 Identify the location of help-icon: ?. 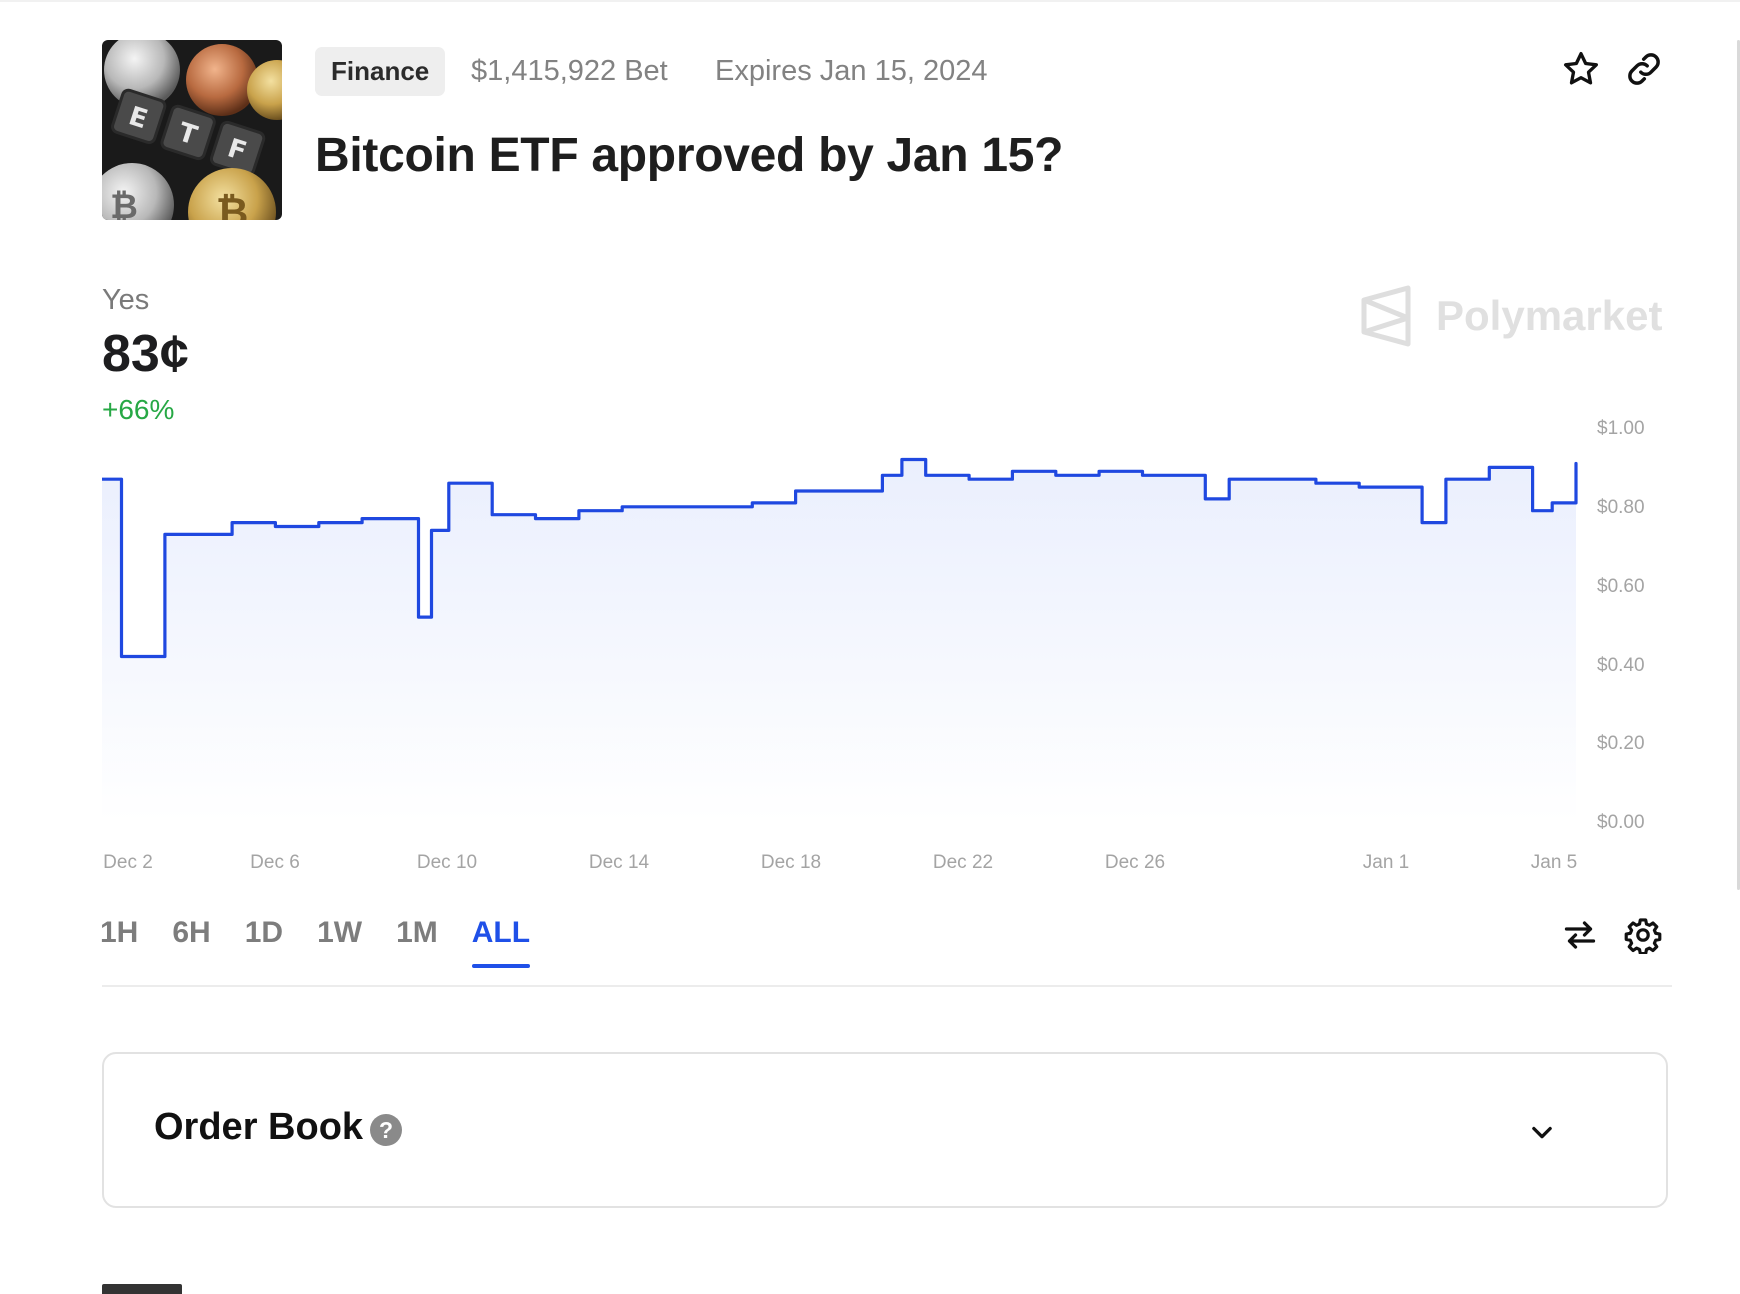
(386, 1130).